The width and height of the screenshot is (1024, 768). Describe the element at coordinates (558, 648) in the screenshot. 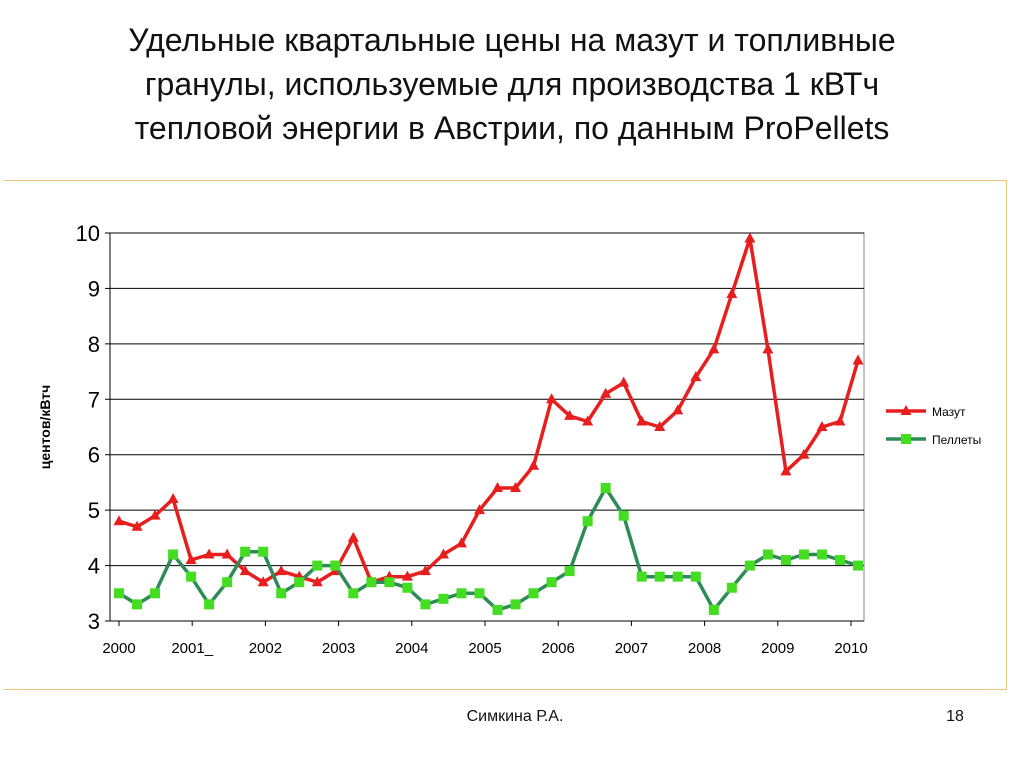

I see `x-tick-label: 2006` at that location.